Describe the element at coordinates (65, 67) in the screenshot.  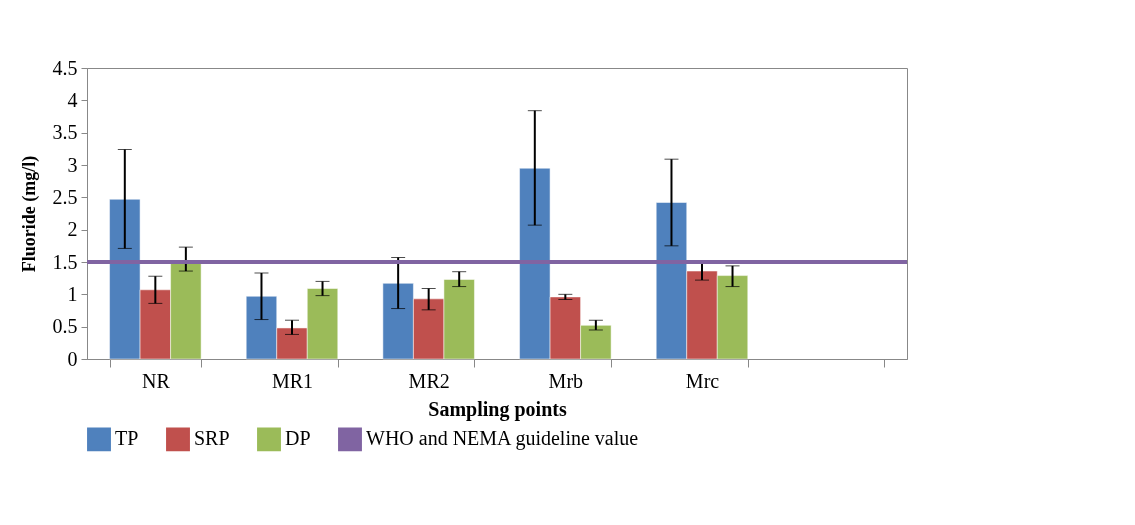
I see `y-tick-label: 4.5` at that location.